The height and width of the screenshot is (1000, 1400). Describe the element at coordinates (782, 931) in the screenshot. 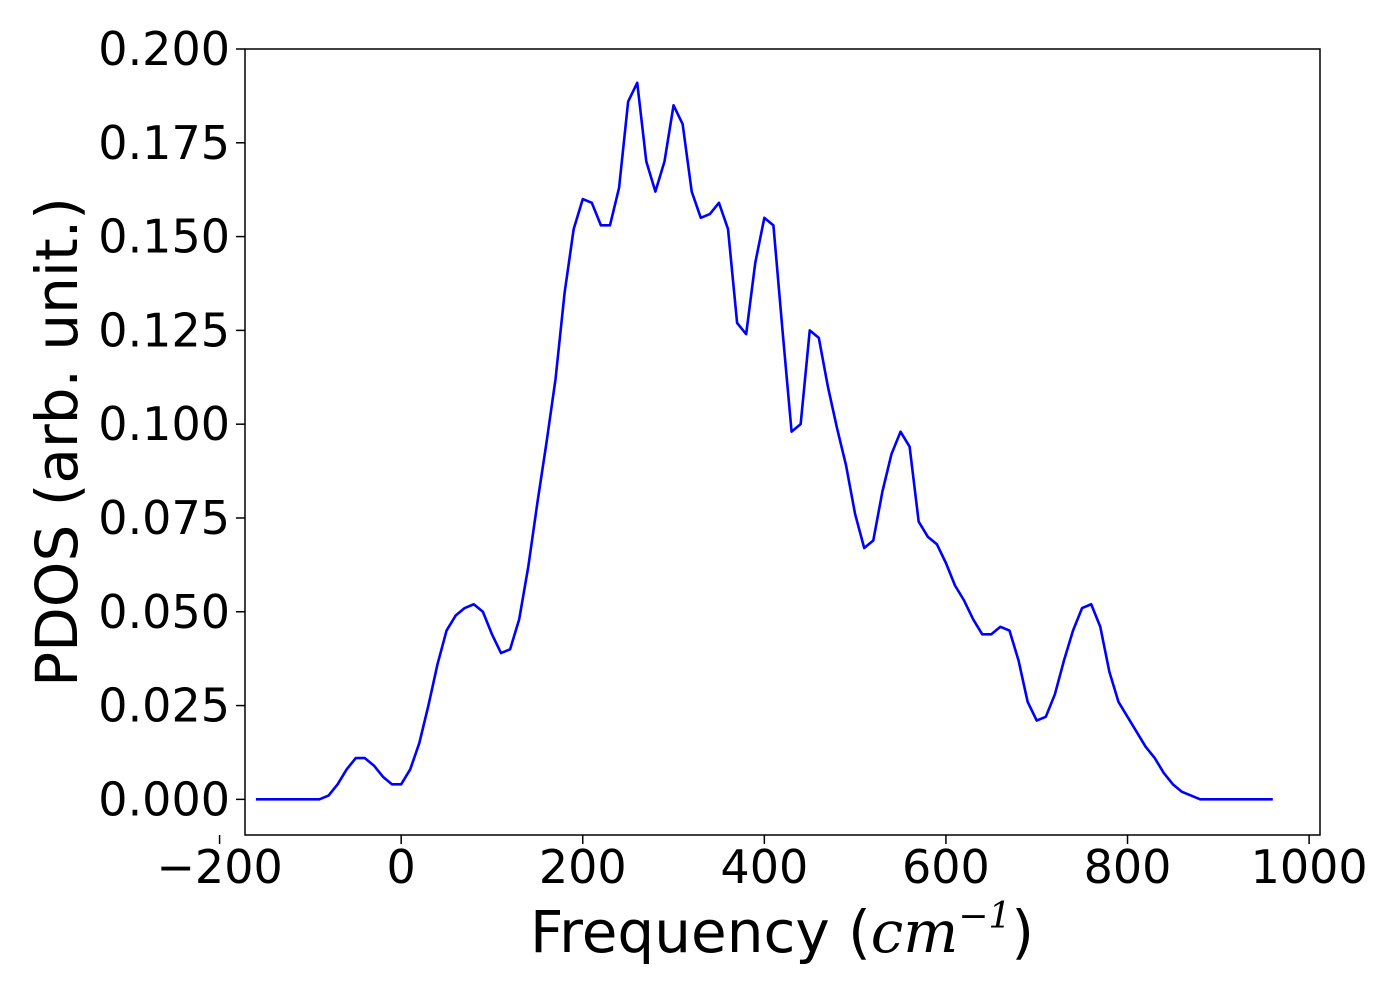

I see `x-axis-title: Frequency (cm−1)` at that location.